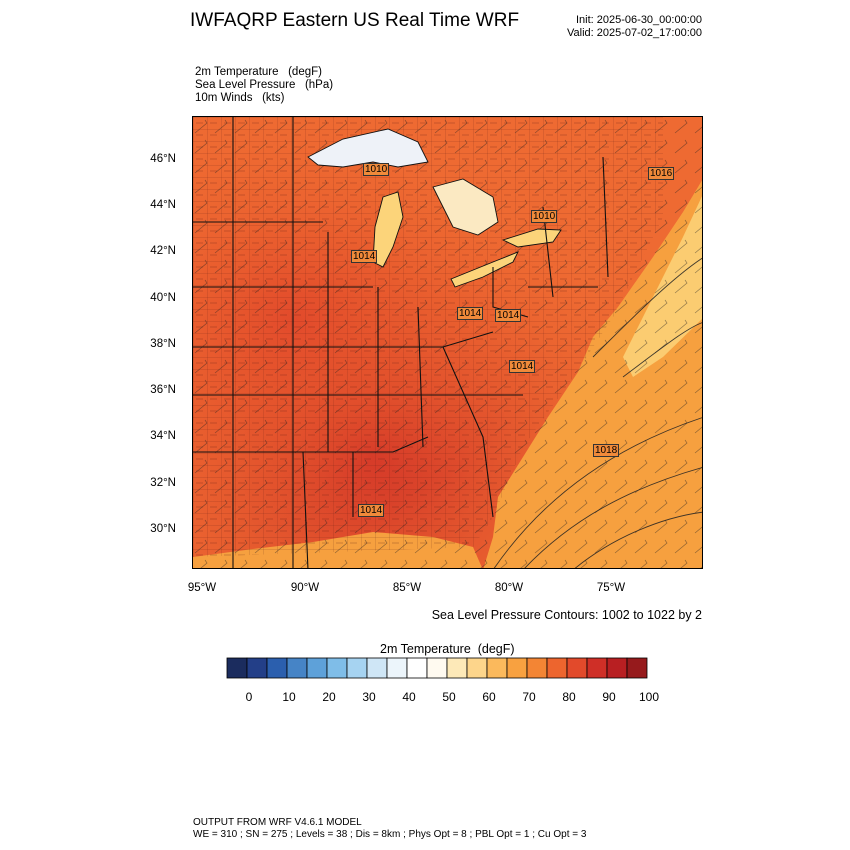 The image size is (850, 850). I want to click on isobars, so click(597, 412).